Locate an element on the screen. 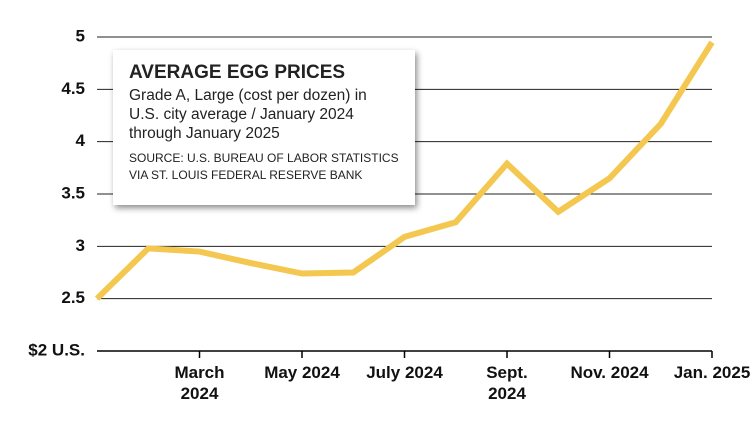 This screenshot has width=753, height=429. x-tick-label: March 2024 is located at coordinates (199, 383).